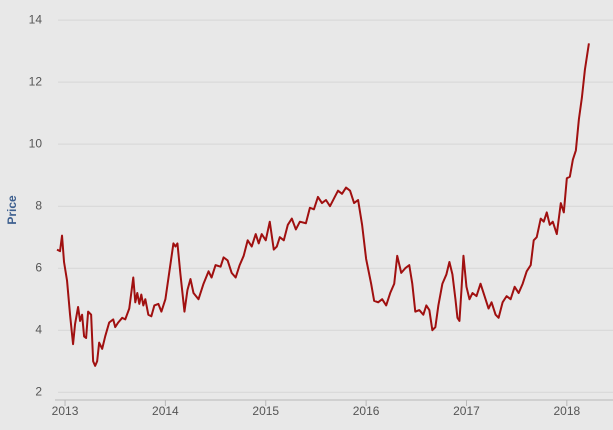 This screenshot has width=613, height=430. I want to click on x-tick-label: 2017, so click(466, 411).